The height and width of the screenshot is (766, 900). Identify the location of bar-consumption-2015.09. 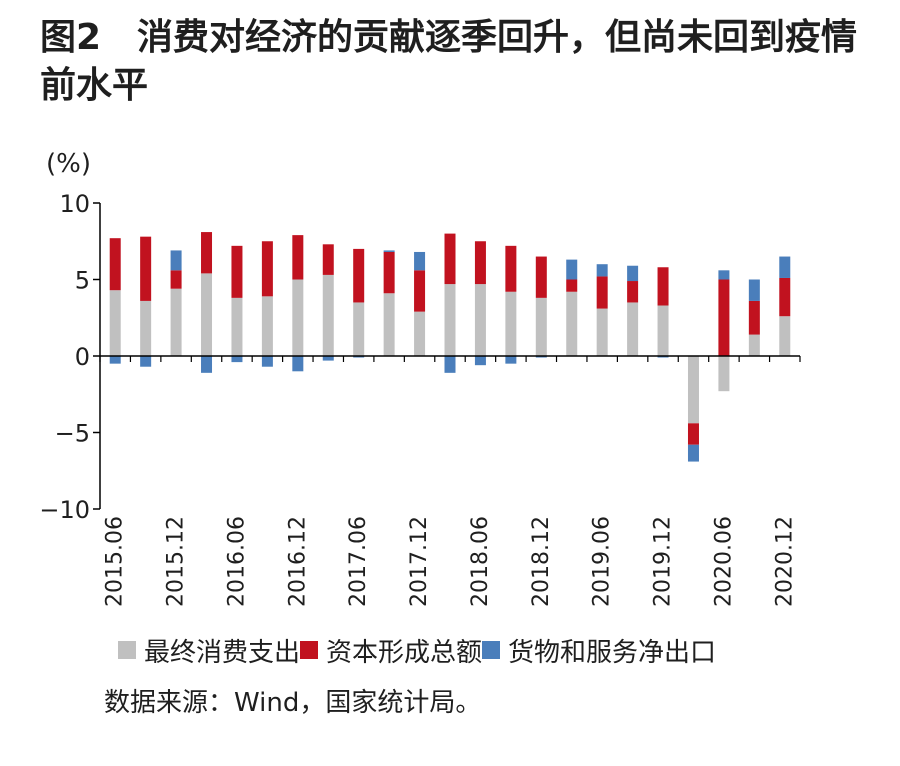
(146, 328).